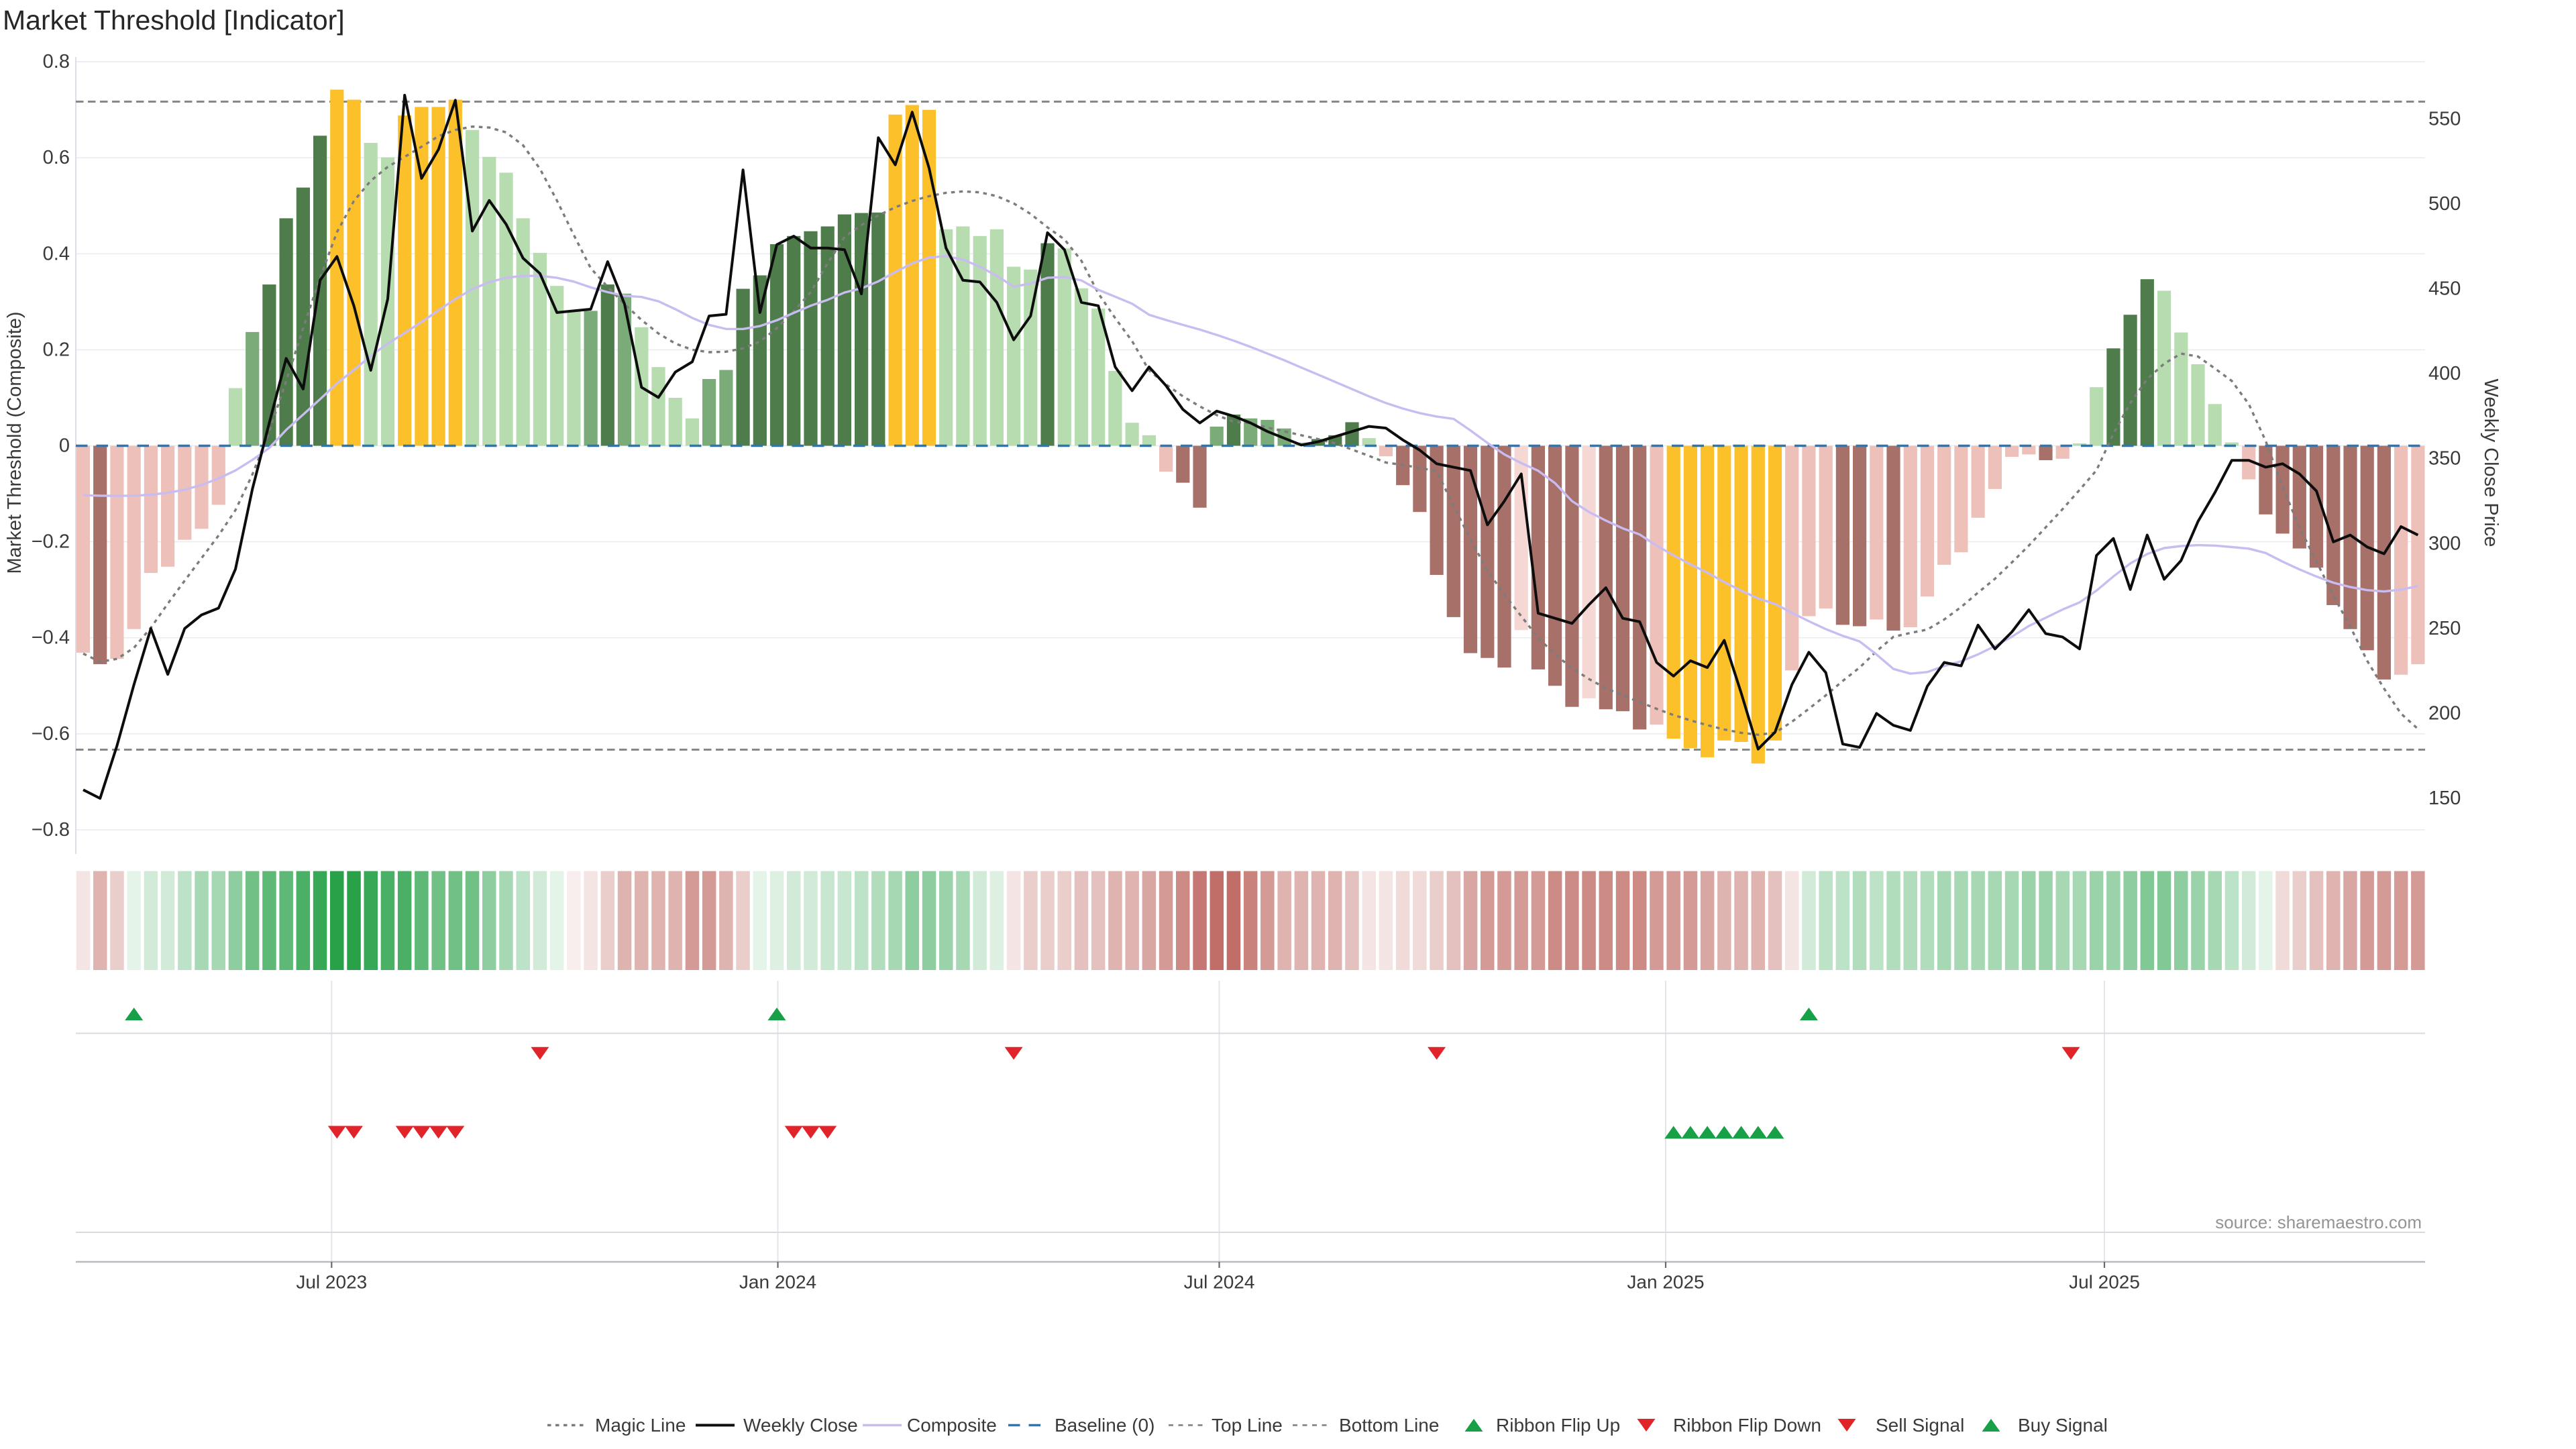  I want to click on svg-text: Market Threshold (Composite), so click(14, 442).